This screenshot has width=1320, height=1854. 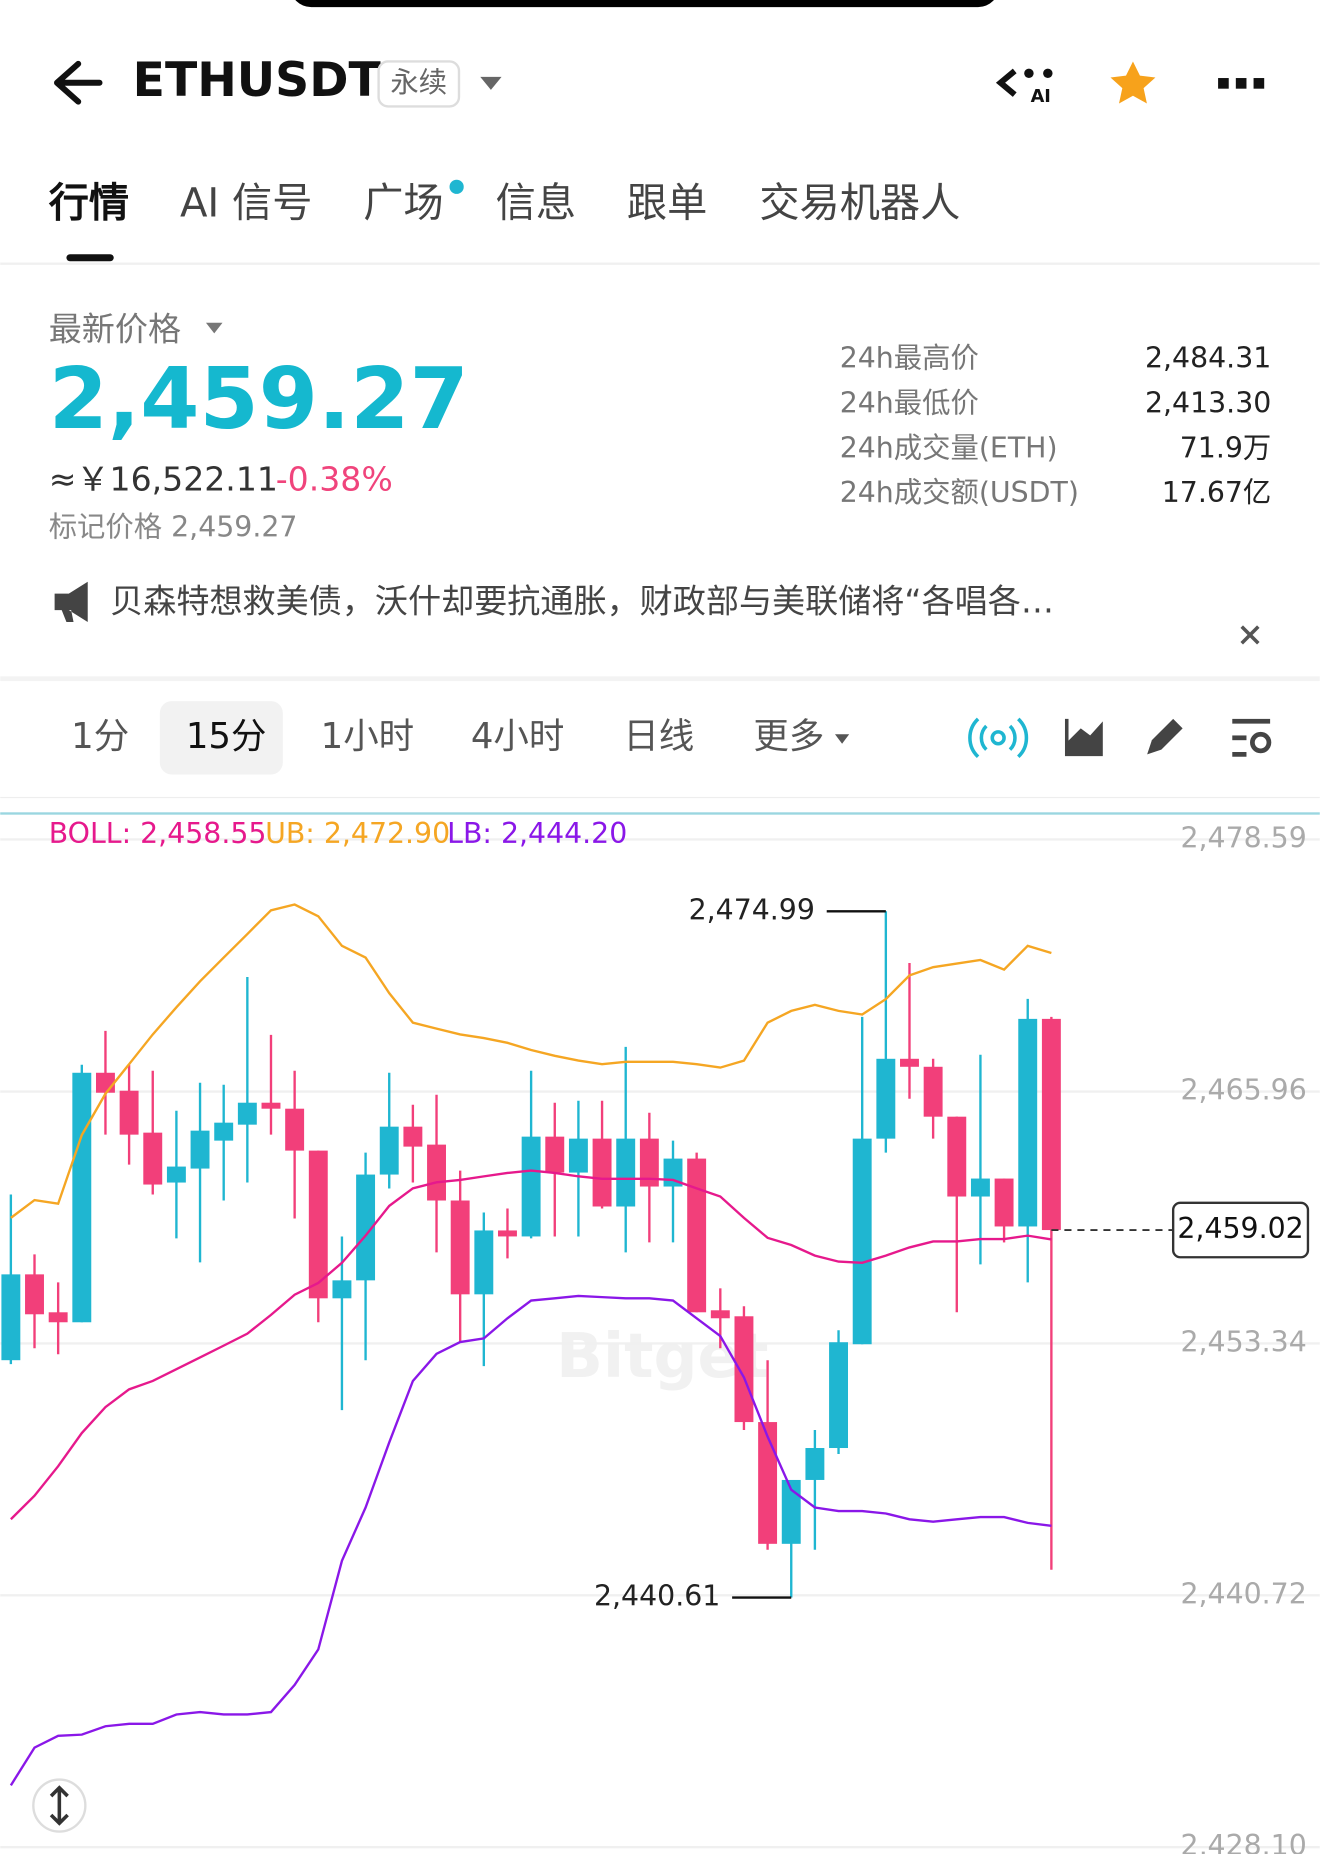 What do you see at coordinates (1226, 447) in the screenshot?
I see `stat-value: 71.9万` at bounding box center [1226, 447].